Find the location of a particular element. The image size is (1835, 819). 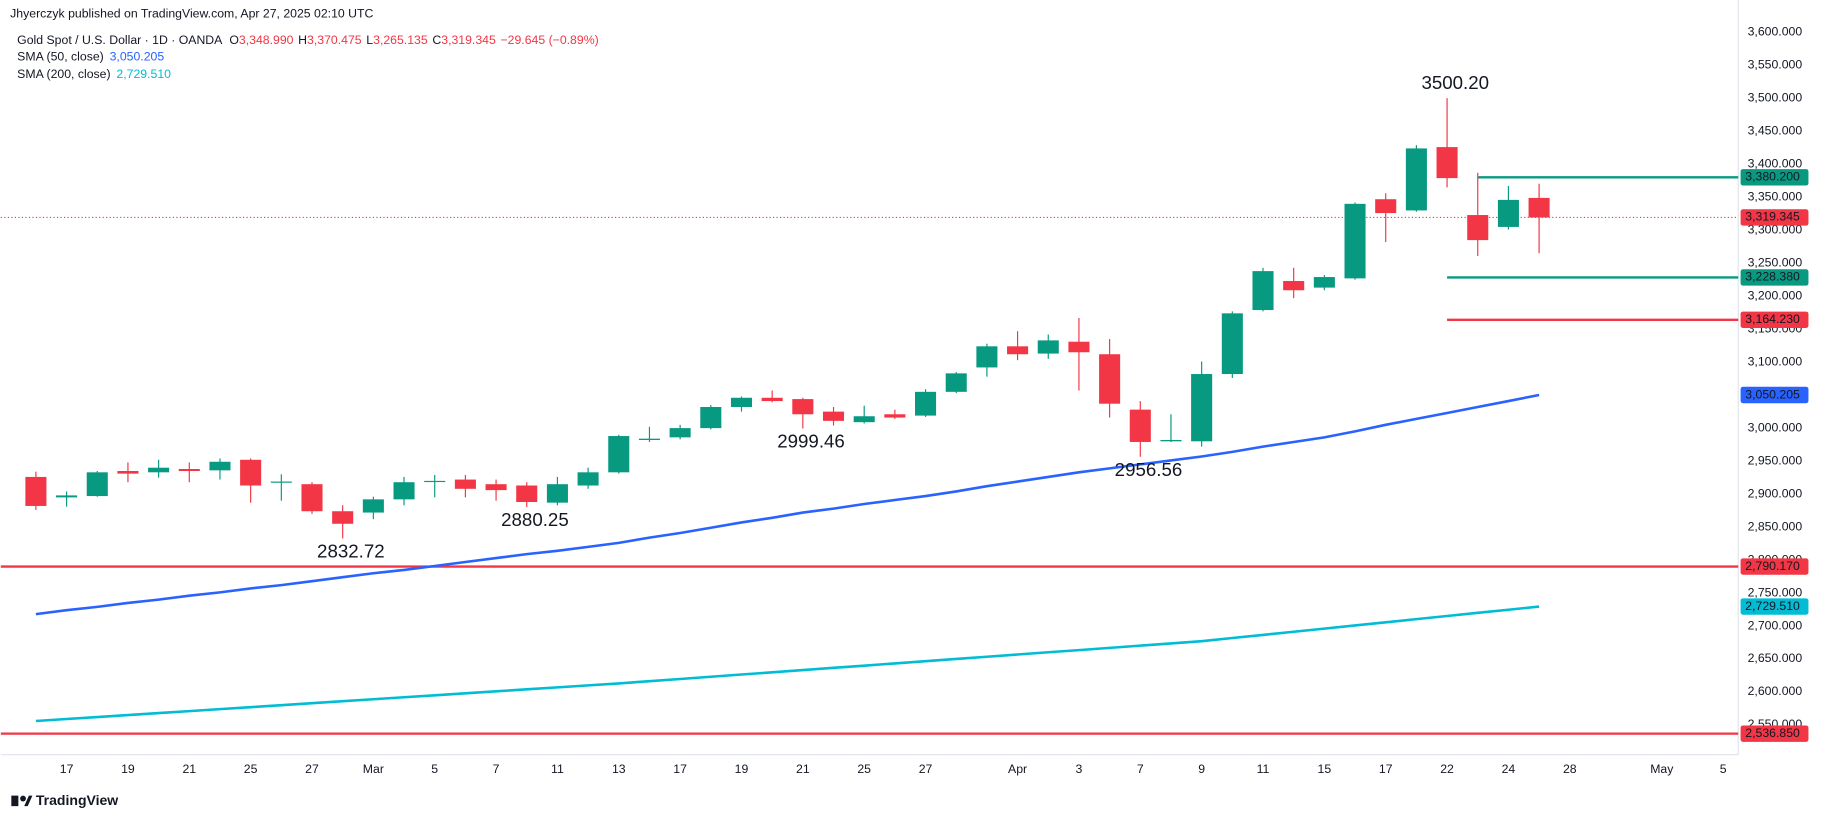

legend-series-value: 3,050.205 is located at coordinates (137, 57).